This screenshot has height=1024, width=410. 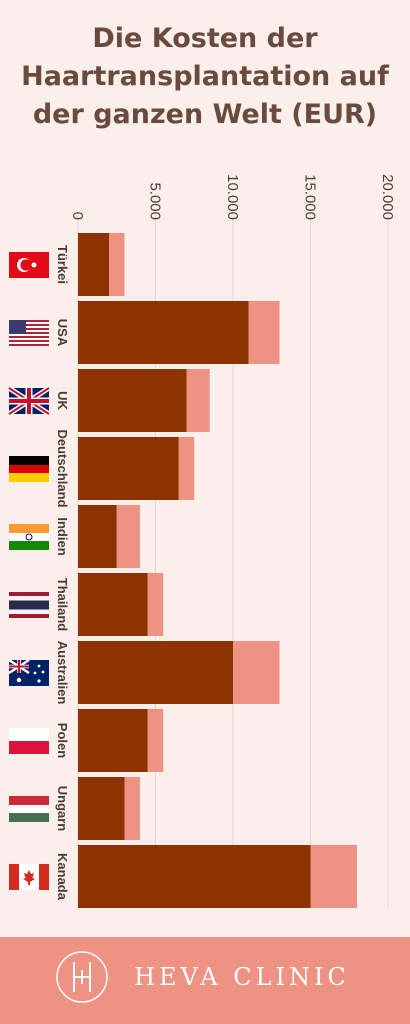 I want to click on x-tick-label: 5.000, so click(x=155, y=201).